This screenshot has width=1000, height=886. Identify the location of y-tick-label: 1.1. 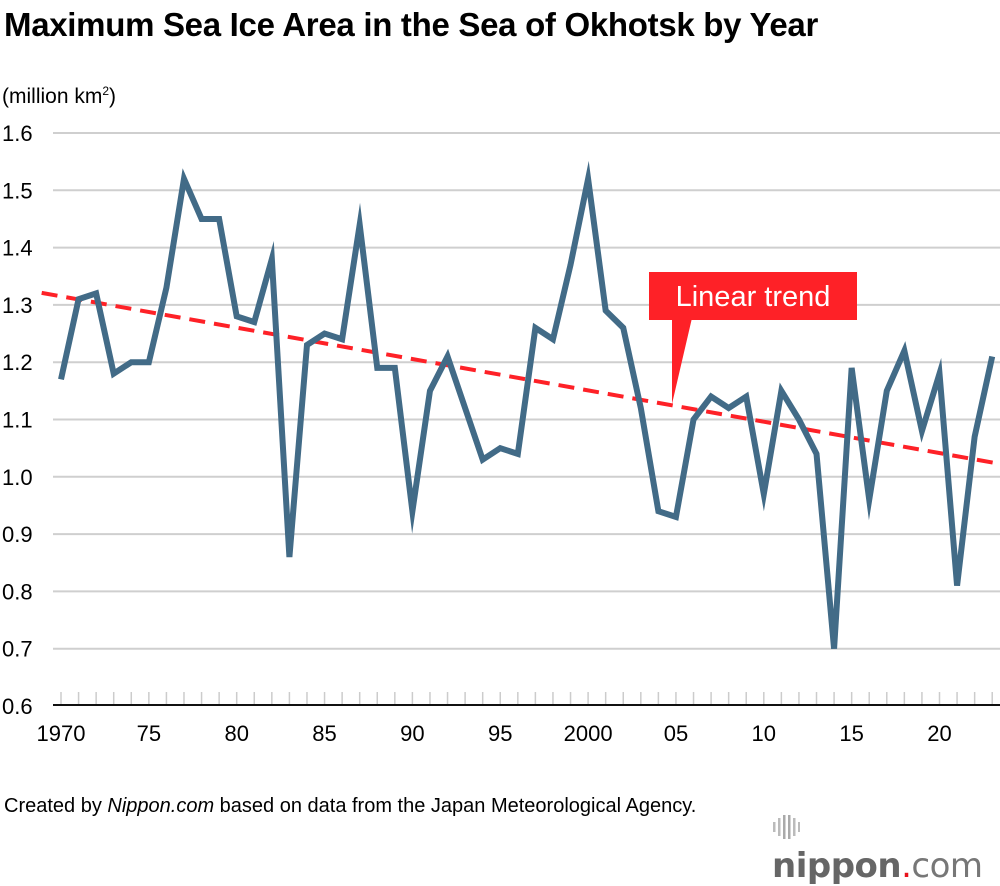
(17, 420).